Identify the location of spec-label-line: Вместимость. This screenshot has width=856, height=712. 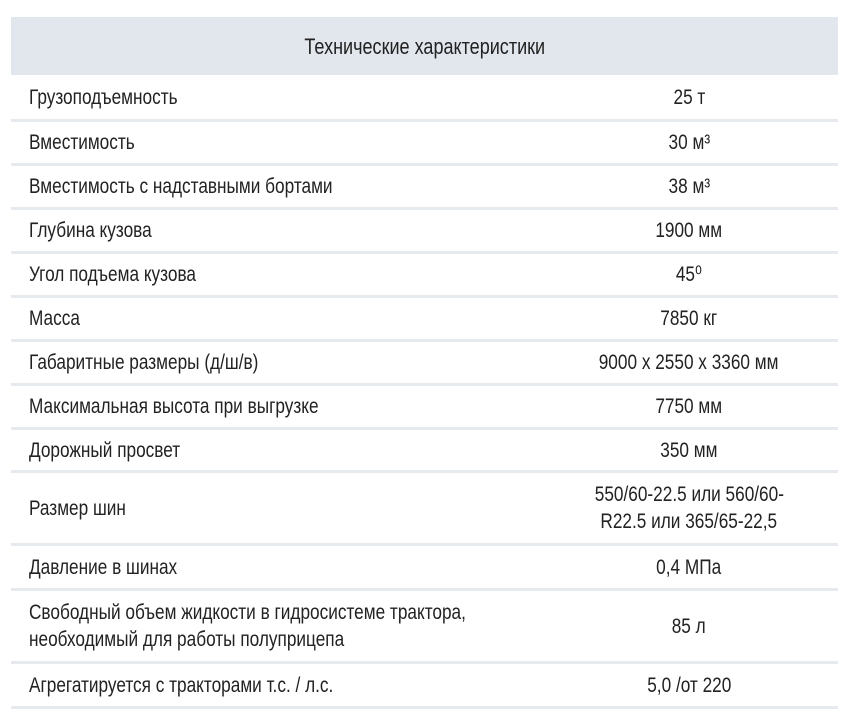
(82, 142).